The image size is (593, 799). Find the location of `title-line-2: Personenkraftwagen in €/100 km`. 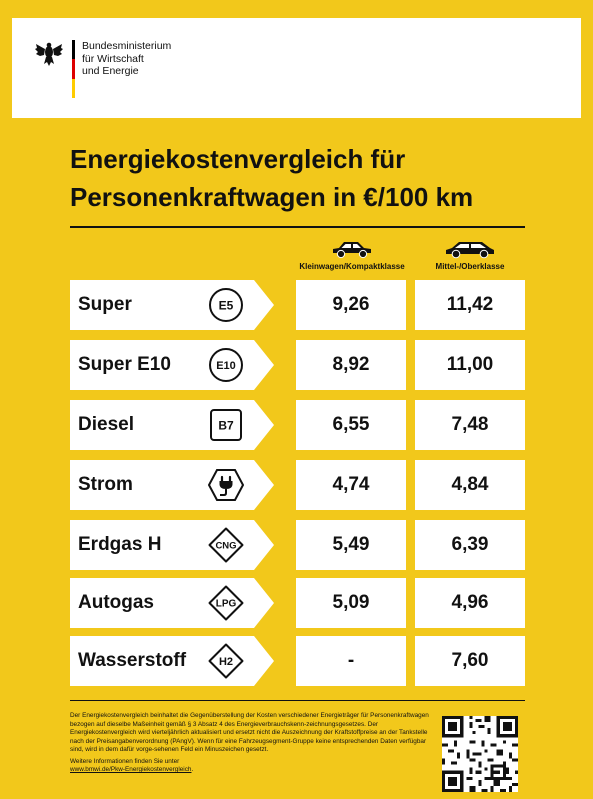

title-line-2: Personenkraftwagen in €/100 km is located at coordinates (272, 197).